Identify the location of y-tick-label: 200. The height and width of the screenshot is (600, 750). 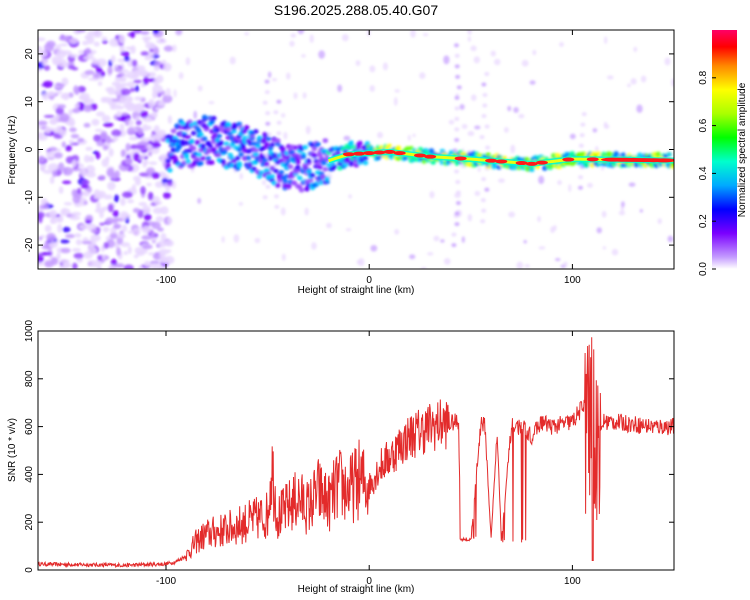
(29, 521).